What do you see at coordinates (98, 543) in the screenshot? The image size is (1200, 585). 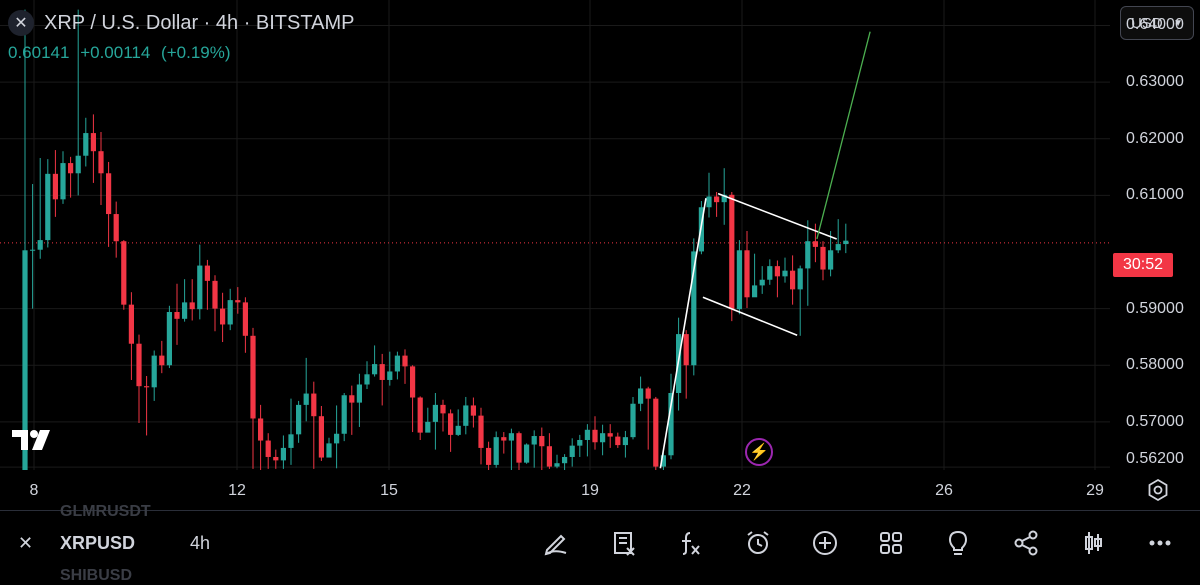 I see `symbol-label: XRPUSD` at bounding box center [98, 543].